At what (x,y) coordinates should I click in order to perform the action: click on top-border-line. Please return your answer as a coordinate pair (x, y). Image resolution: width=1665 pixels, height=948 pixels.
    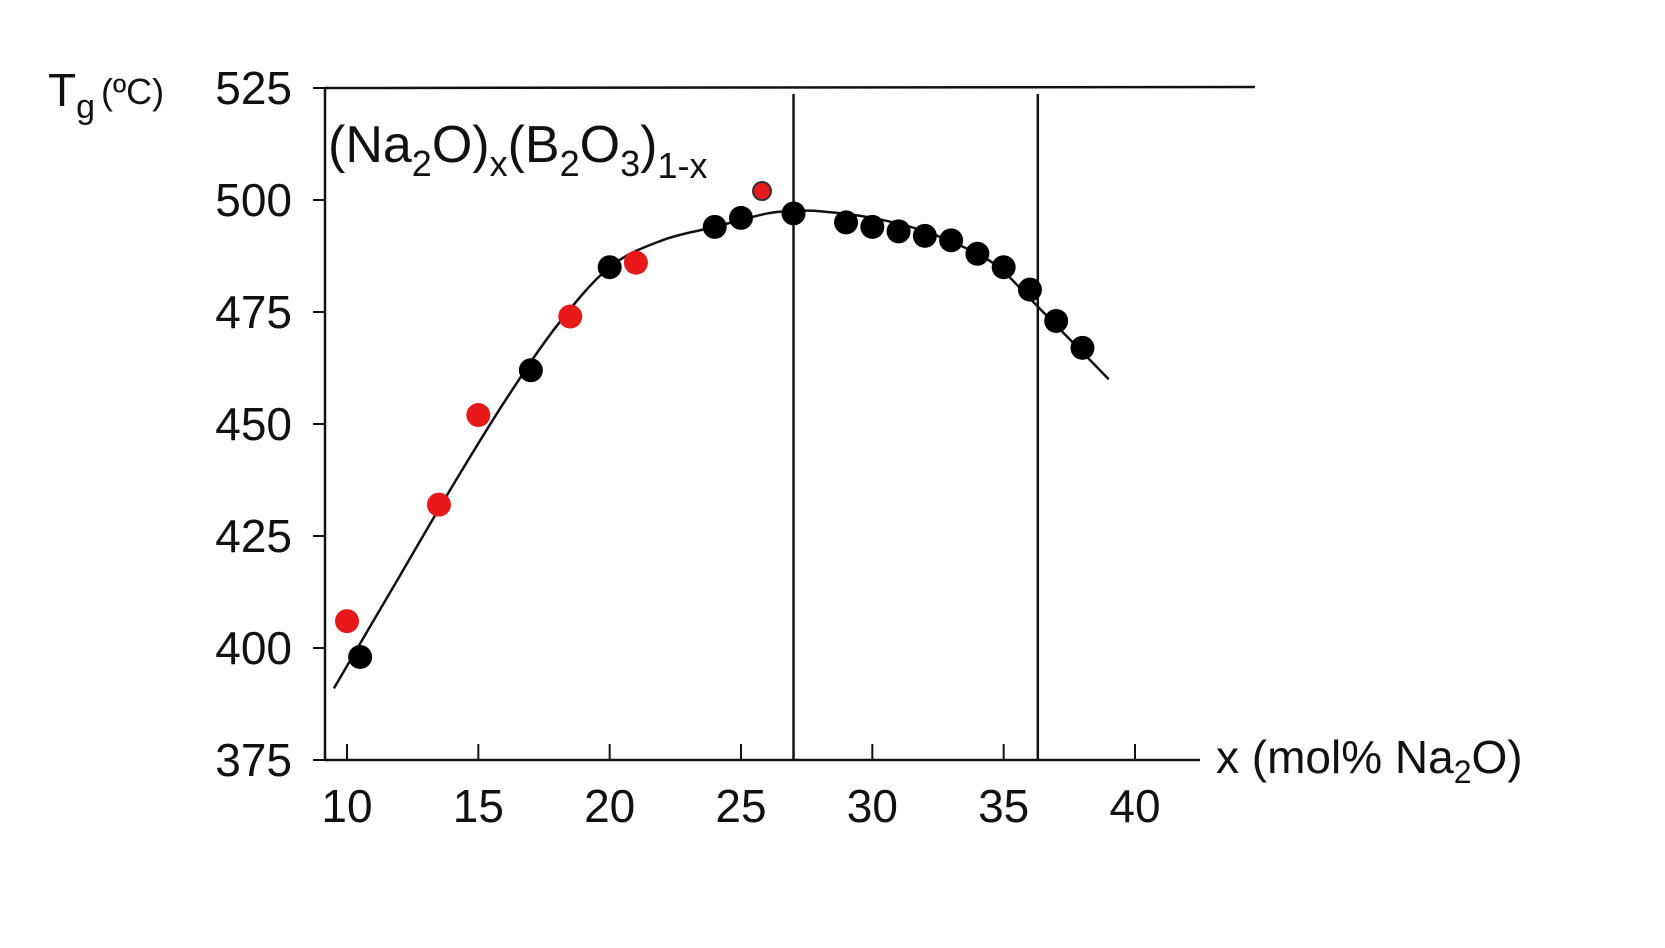
    Looking at the image, I should click on (790, 87).